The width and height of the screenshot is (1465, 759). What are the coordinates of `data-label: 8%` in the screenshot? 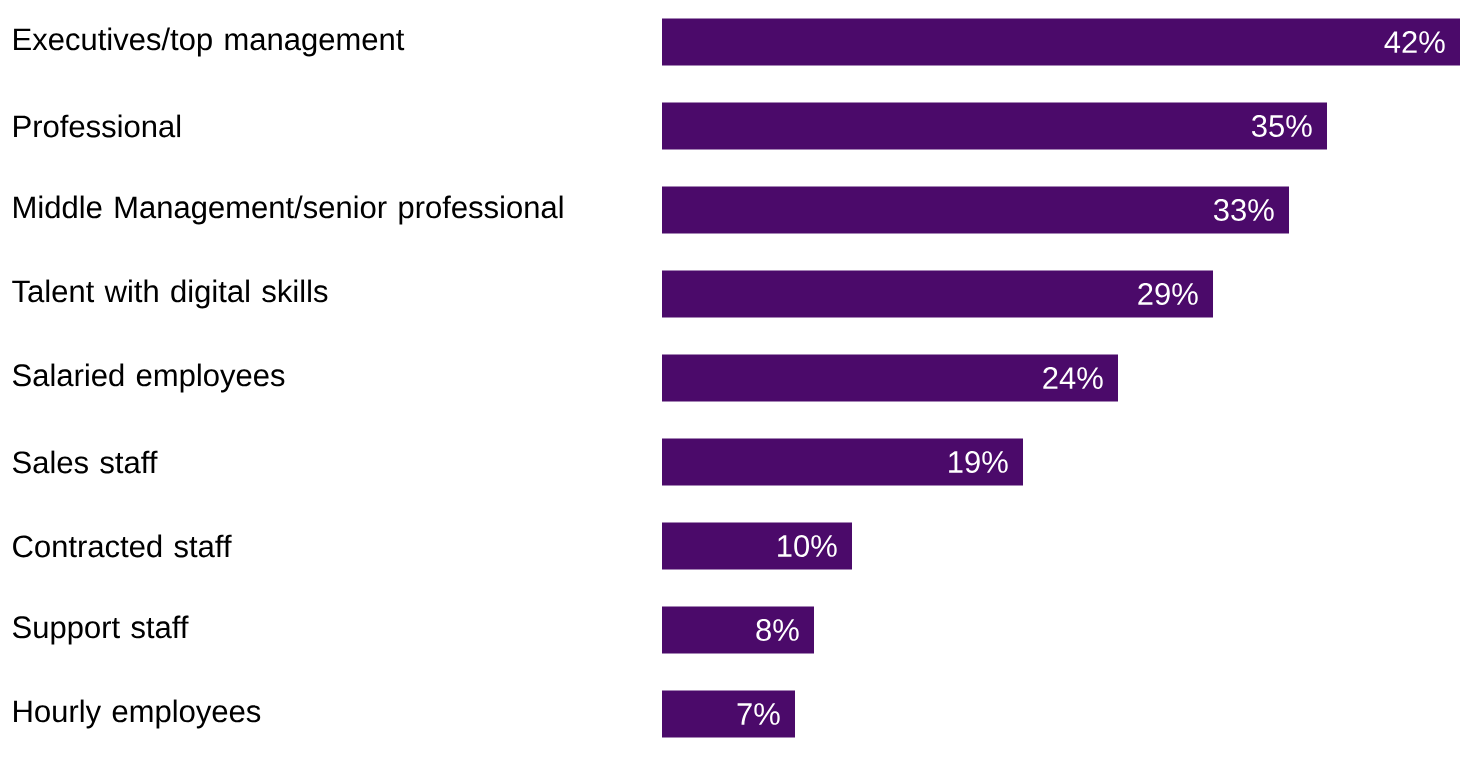 It's located at (777, 630).